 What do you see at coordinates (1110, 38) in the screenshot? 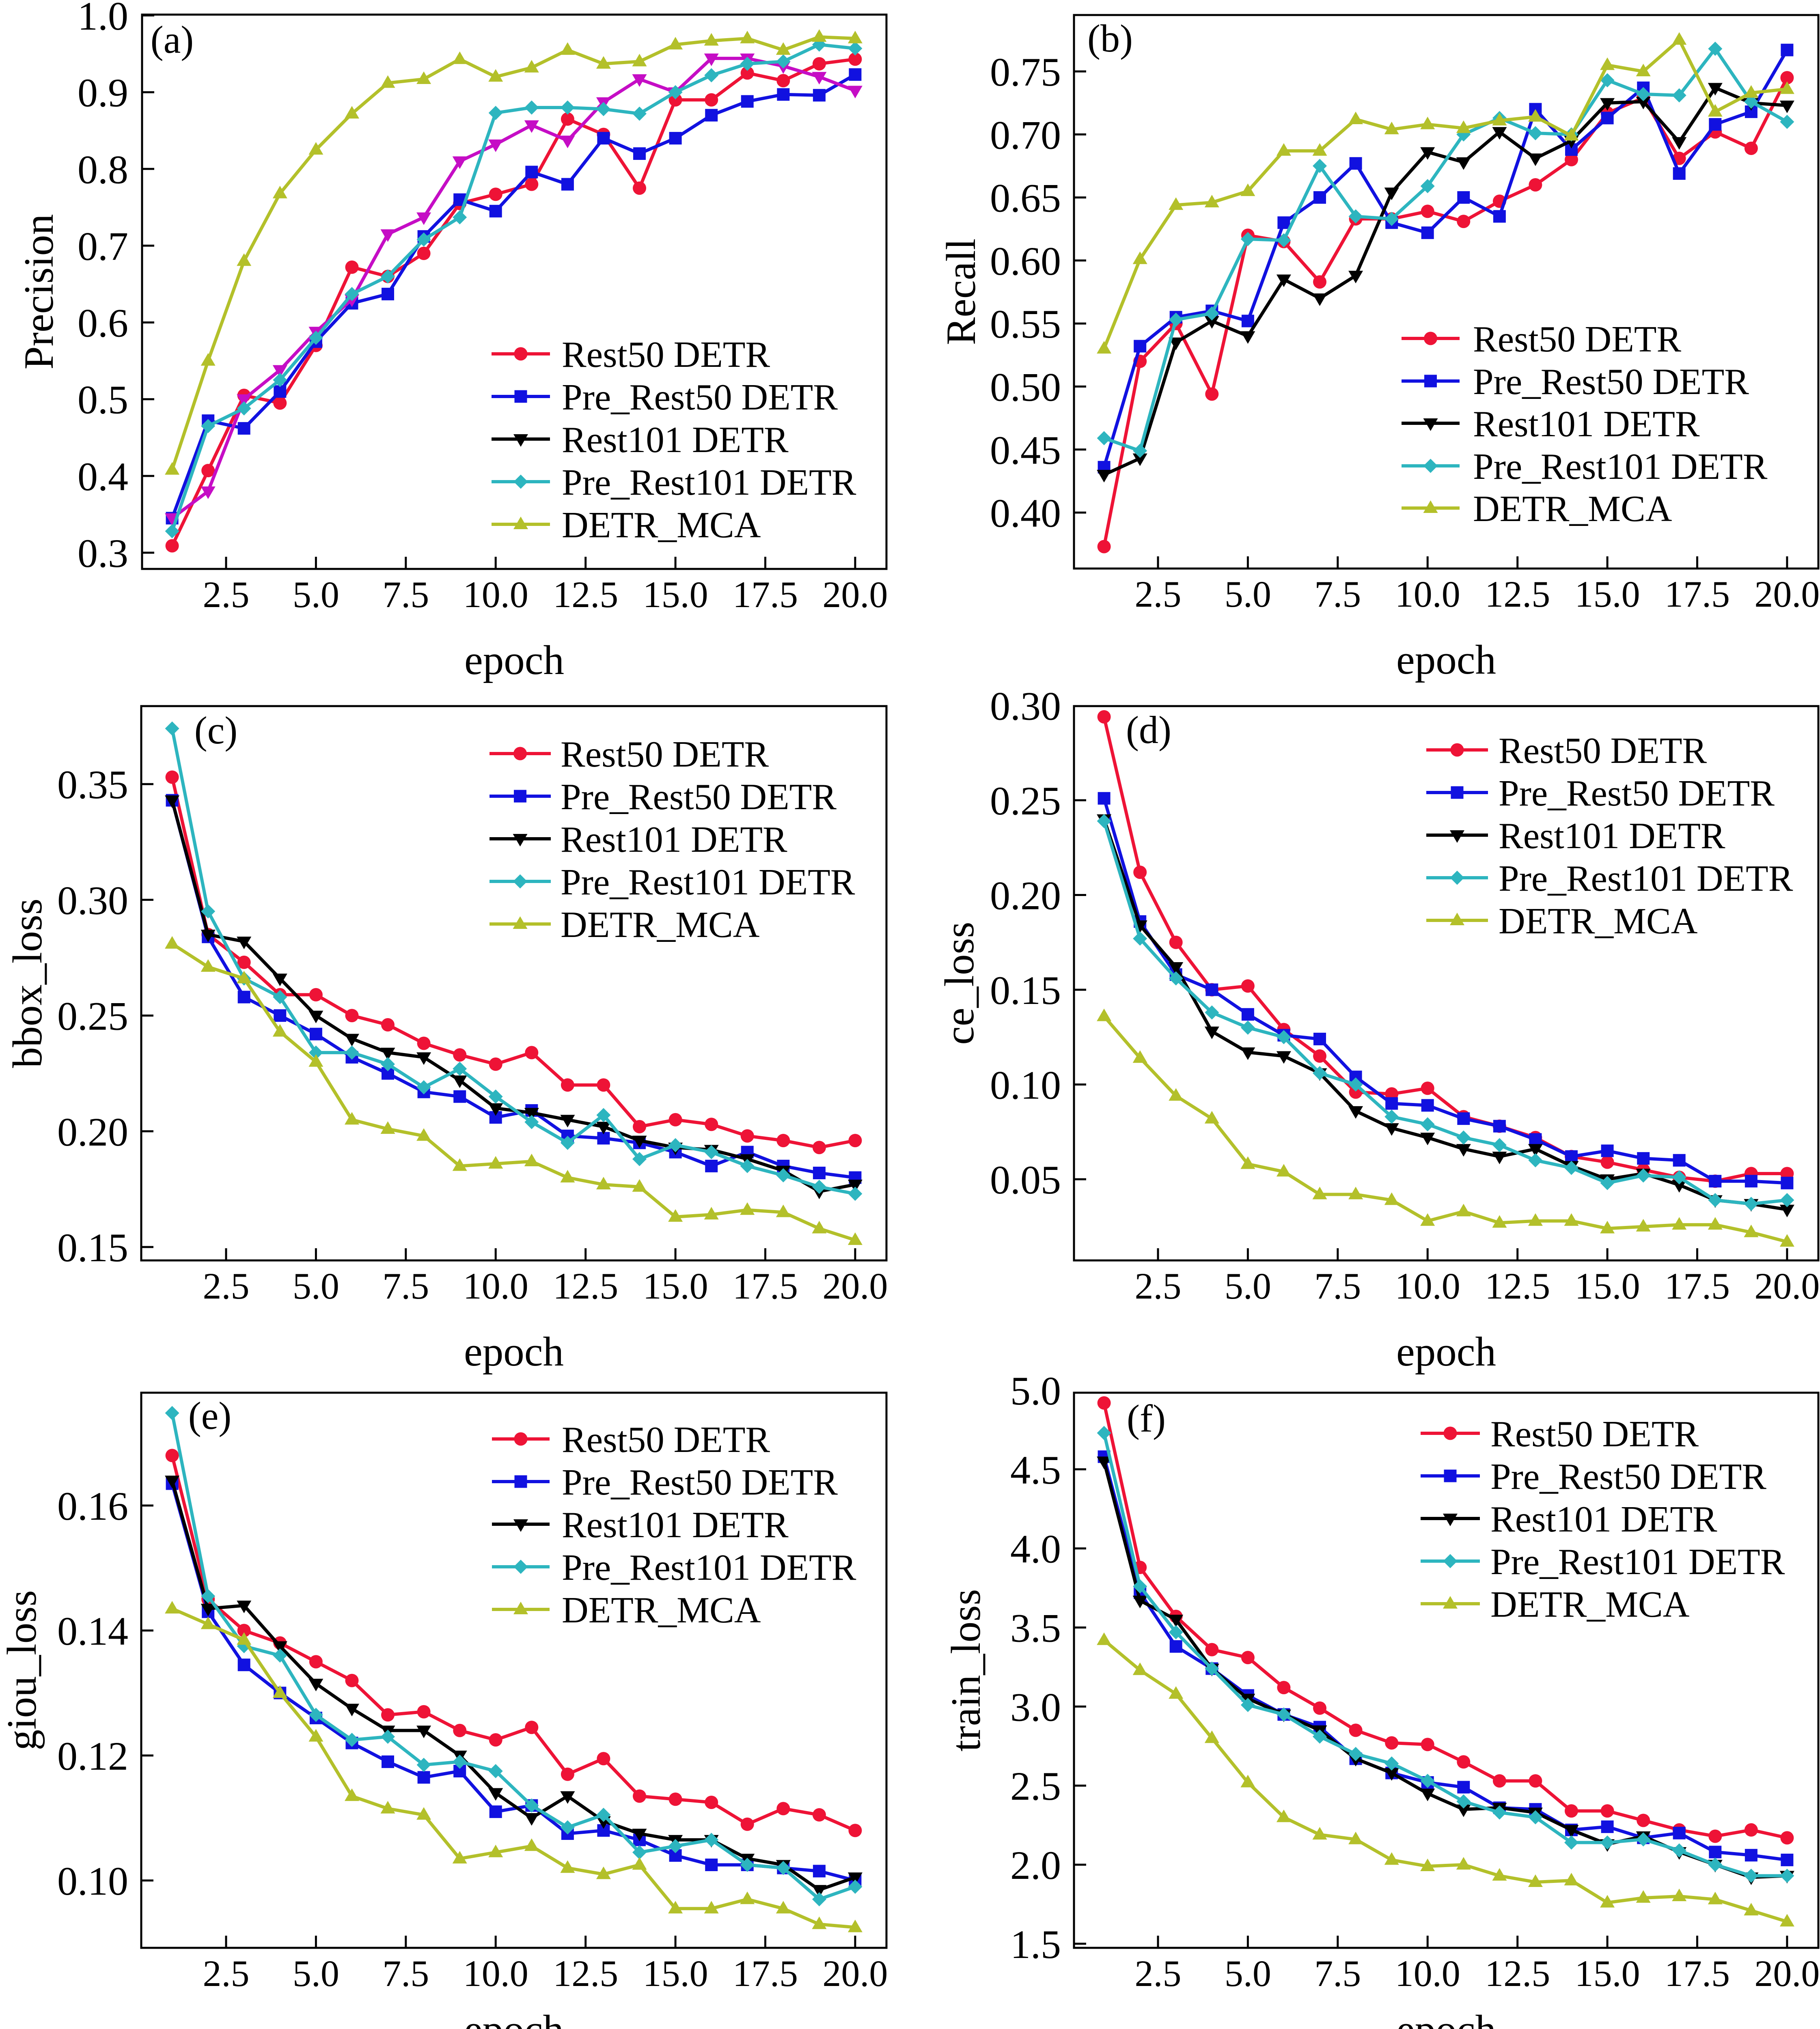
I see `svg-text: (b)` at bounding box center [1110, 38].